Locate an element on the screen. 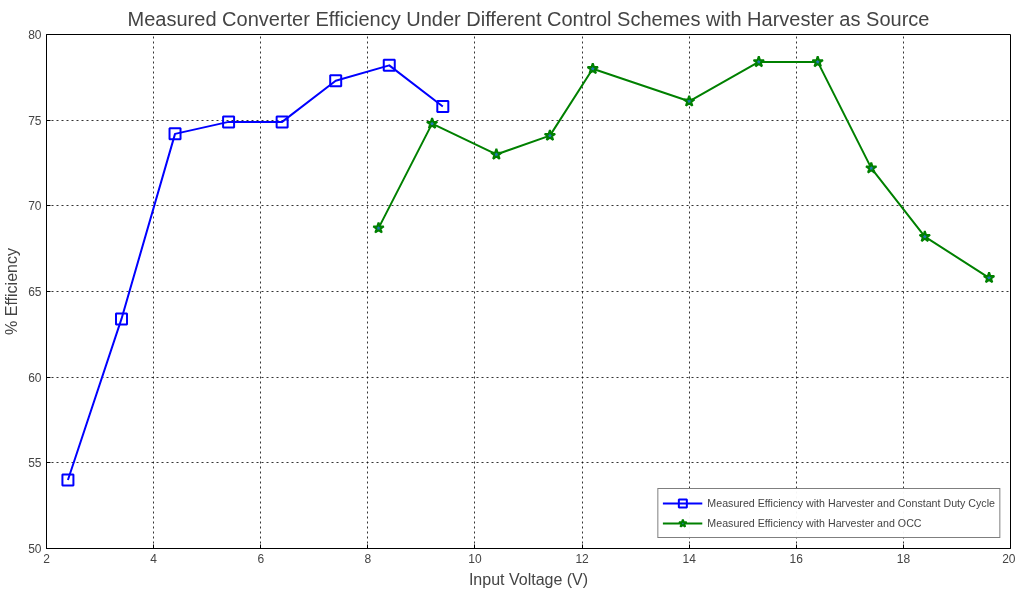  x-tick-label: 6 is located at coordinates (261, 558).